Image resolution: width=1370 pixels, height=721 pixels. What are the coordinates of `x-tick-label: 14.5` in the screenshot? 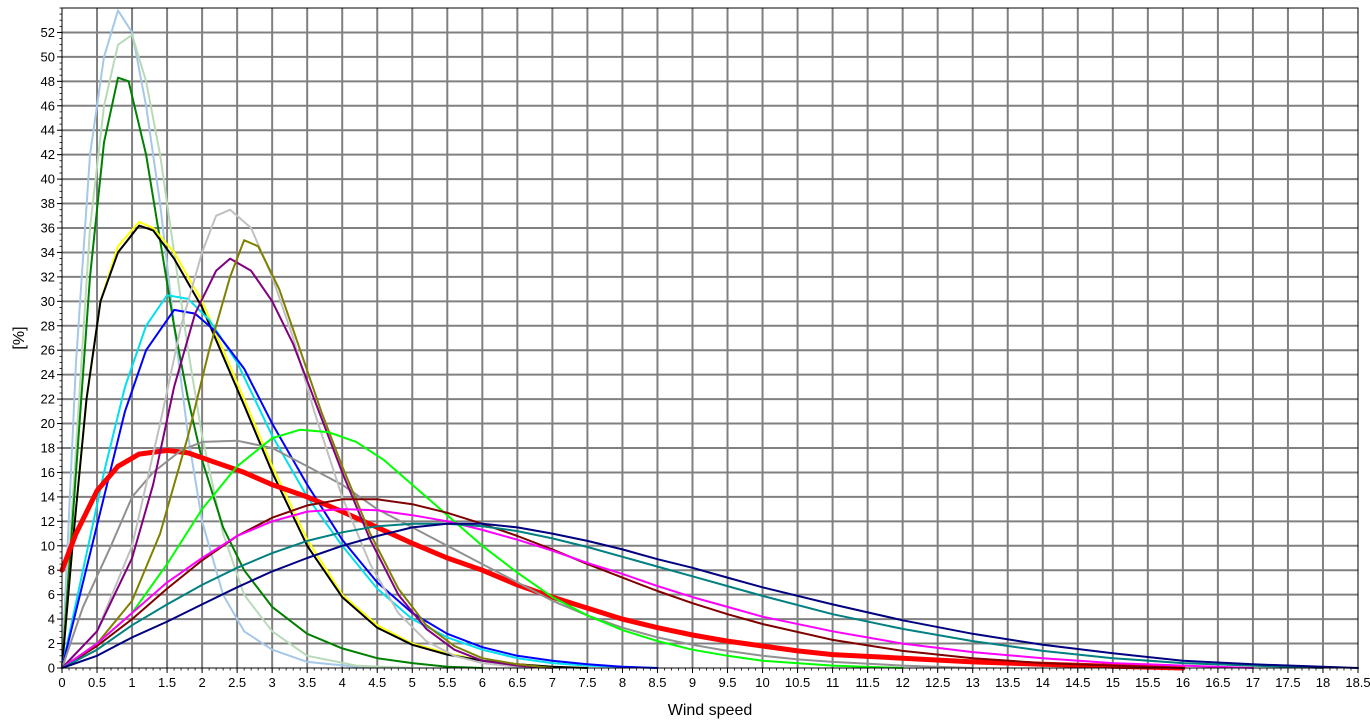 It's located at (1077, 682).